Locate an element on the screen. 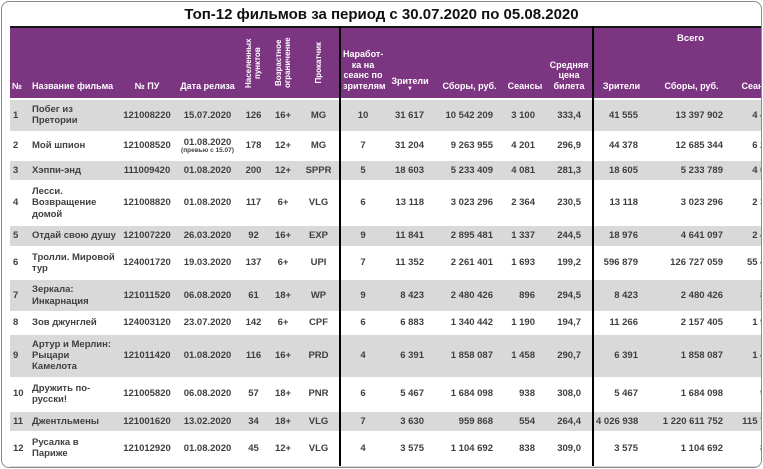  cell-total-viewers: 3 575 is located at coordinates (620, 448).